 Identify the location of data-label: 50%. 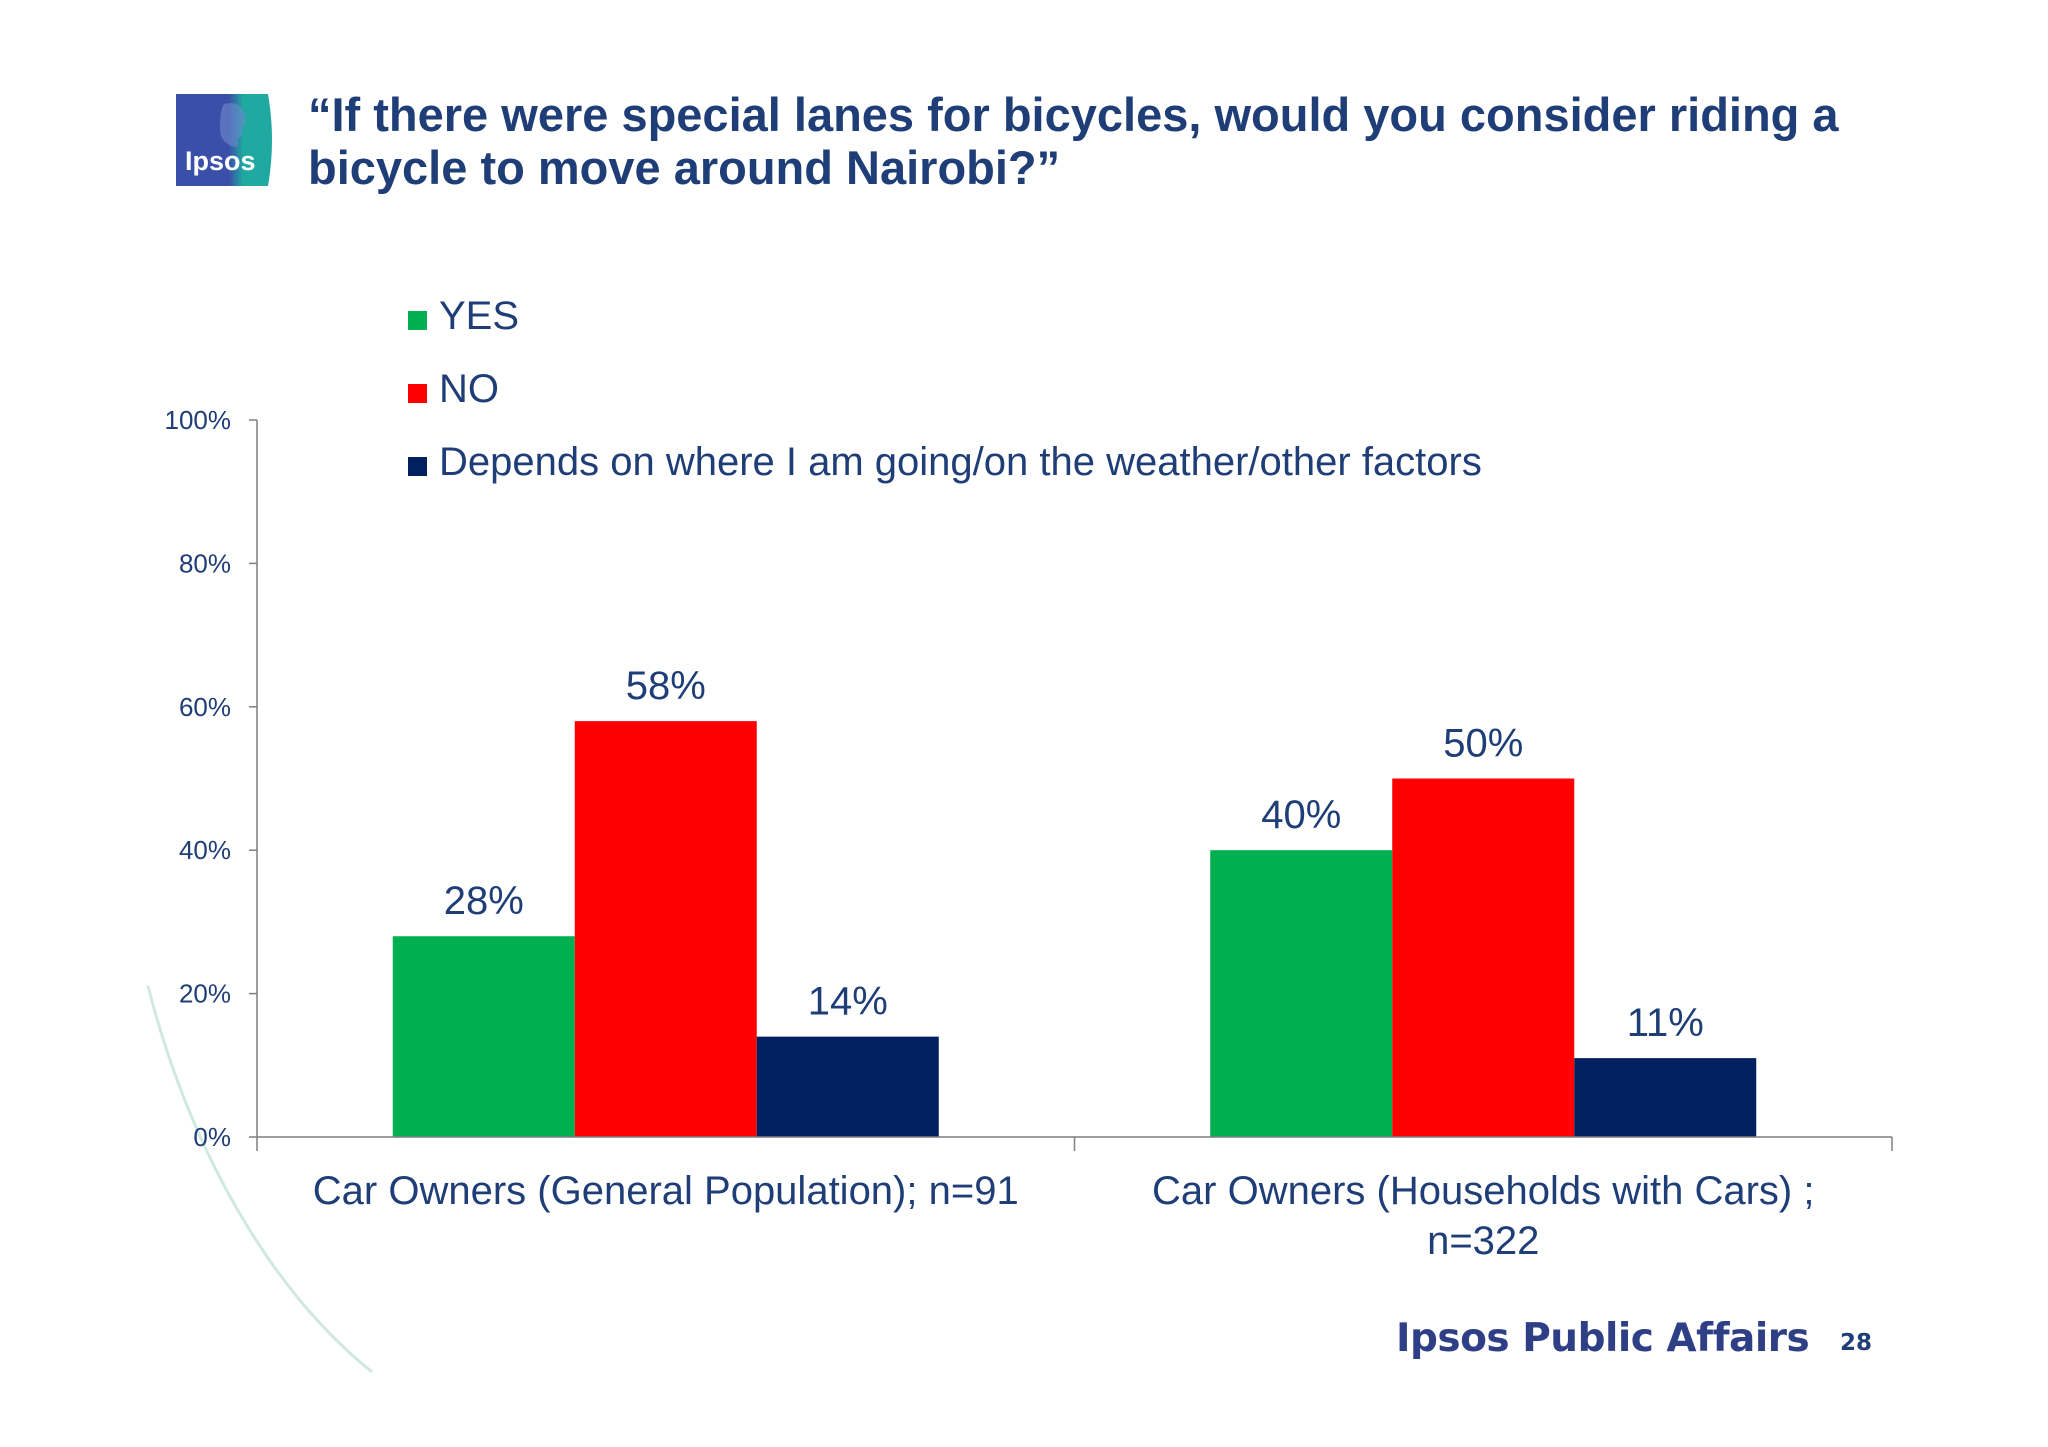
(1483, 744).